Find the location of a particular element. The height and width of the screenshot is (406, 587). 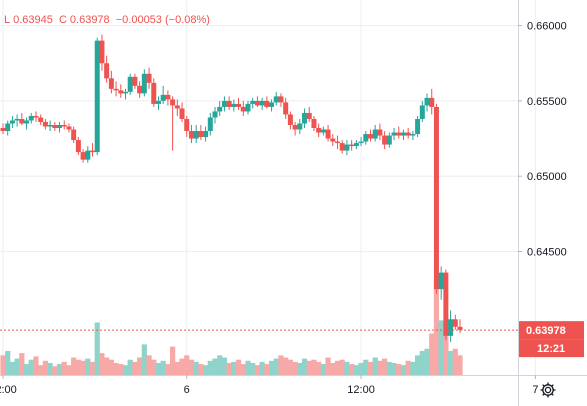

legend-close-value: 0.63978 is located at coordinates (89, 20).